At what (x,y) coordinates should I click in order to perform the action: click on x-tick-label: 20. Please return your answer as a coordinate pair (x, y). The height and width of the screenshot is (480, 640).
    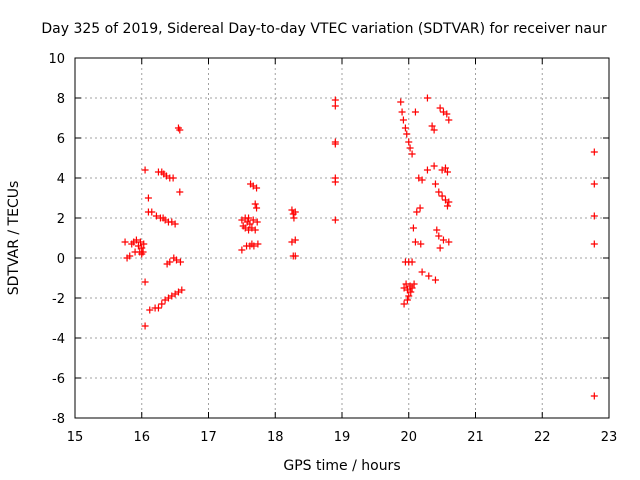
    Looking at the image, I should click on (408, 437).